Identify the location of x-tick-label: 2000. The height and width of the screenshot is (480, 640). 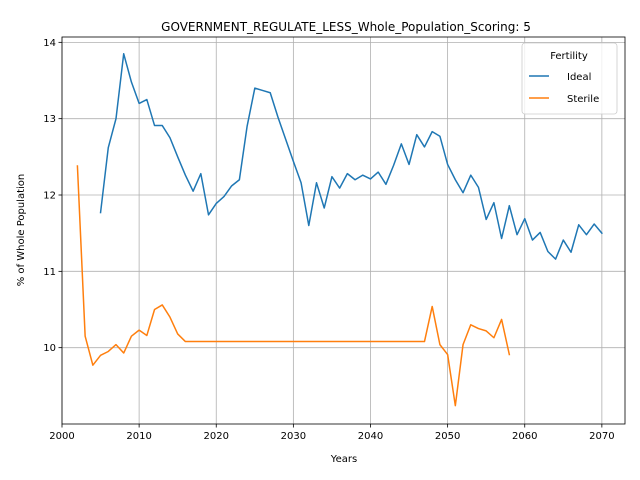
(61, 436).